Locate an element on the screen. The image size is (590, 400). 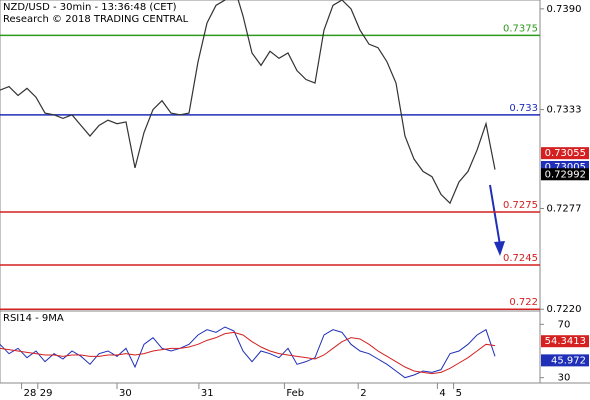
forecast-arrow is located at coordinates (495, 215).